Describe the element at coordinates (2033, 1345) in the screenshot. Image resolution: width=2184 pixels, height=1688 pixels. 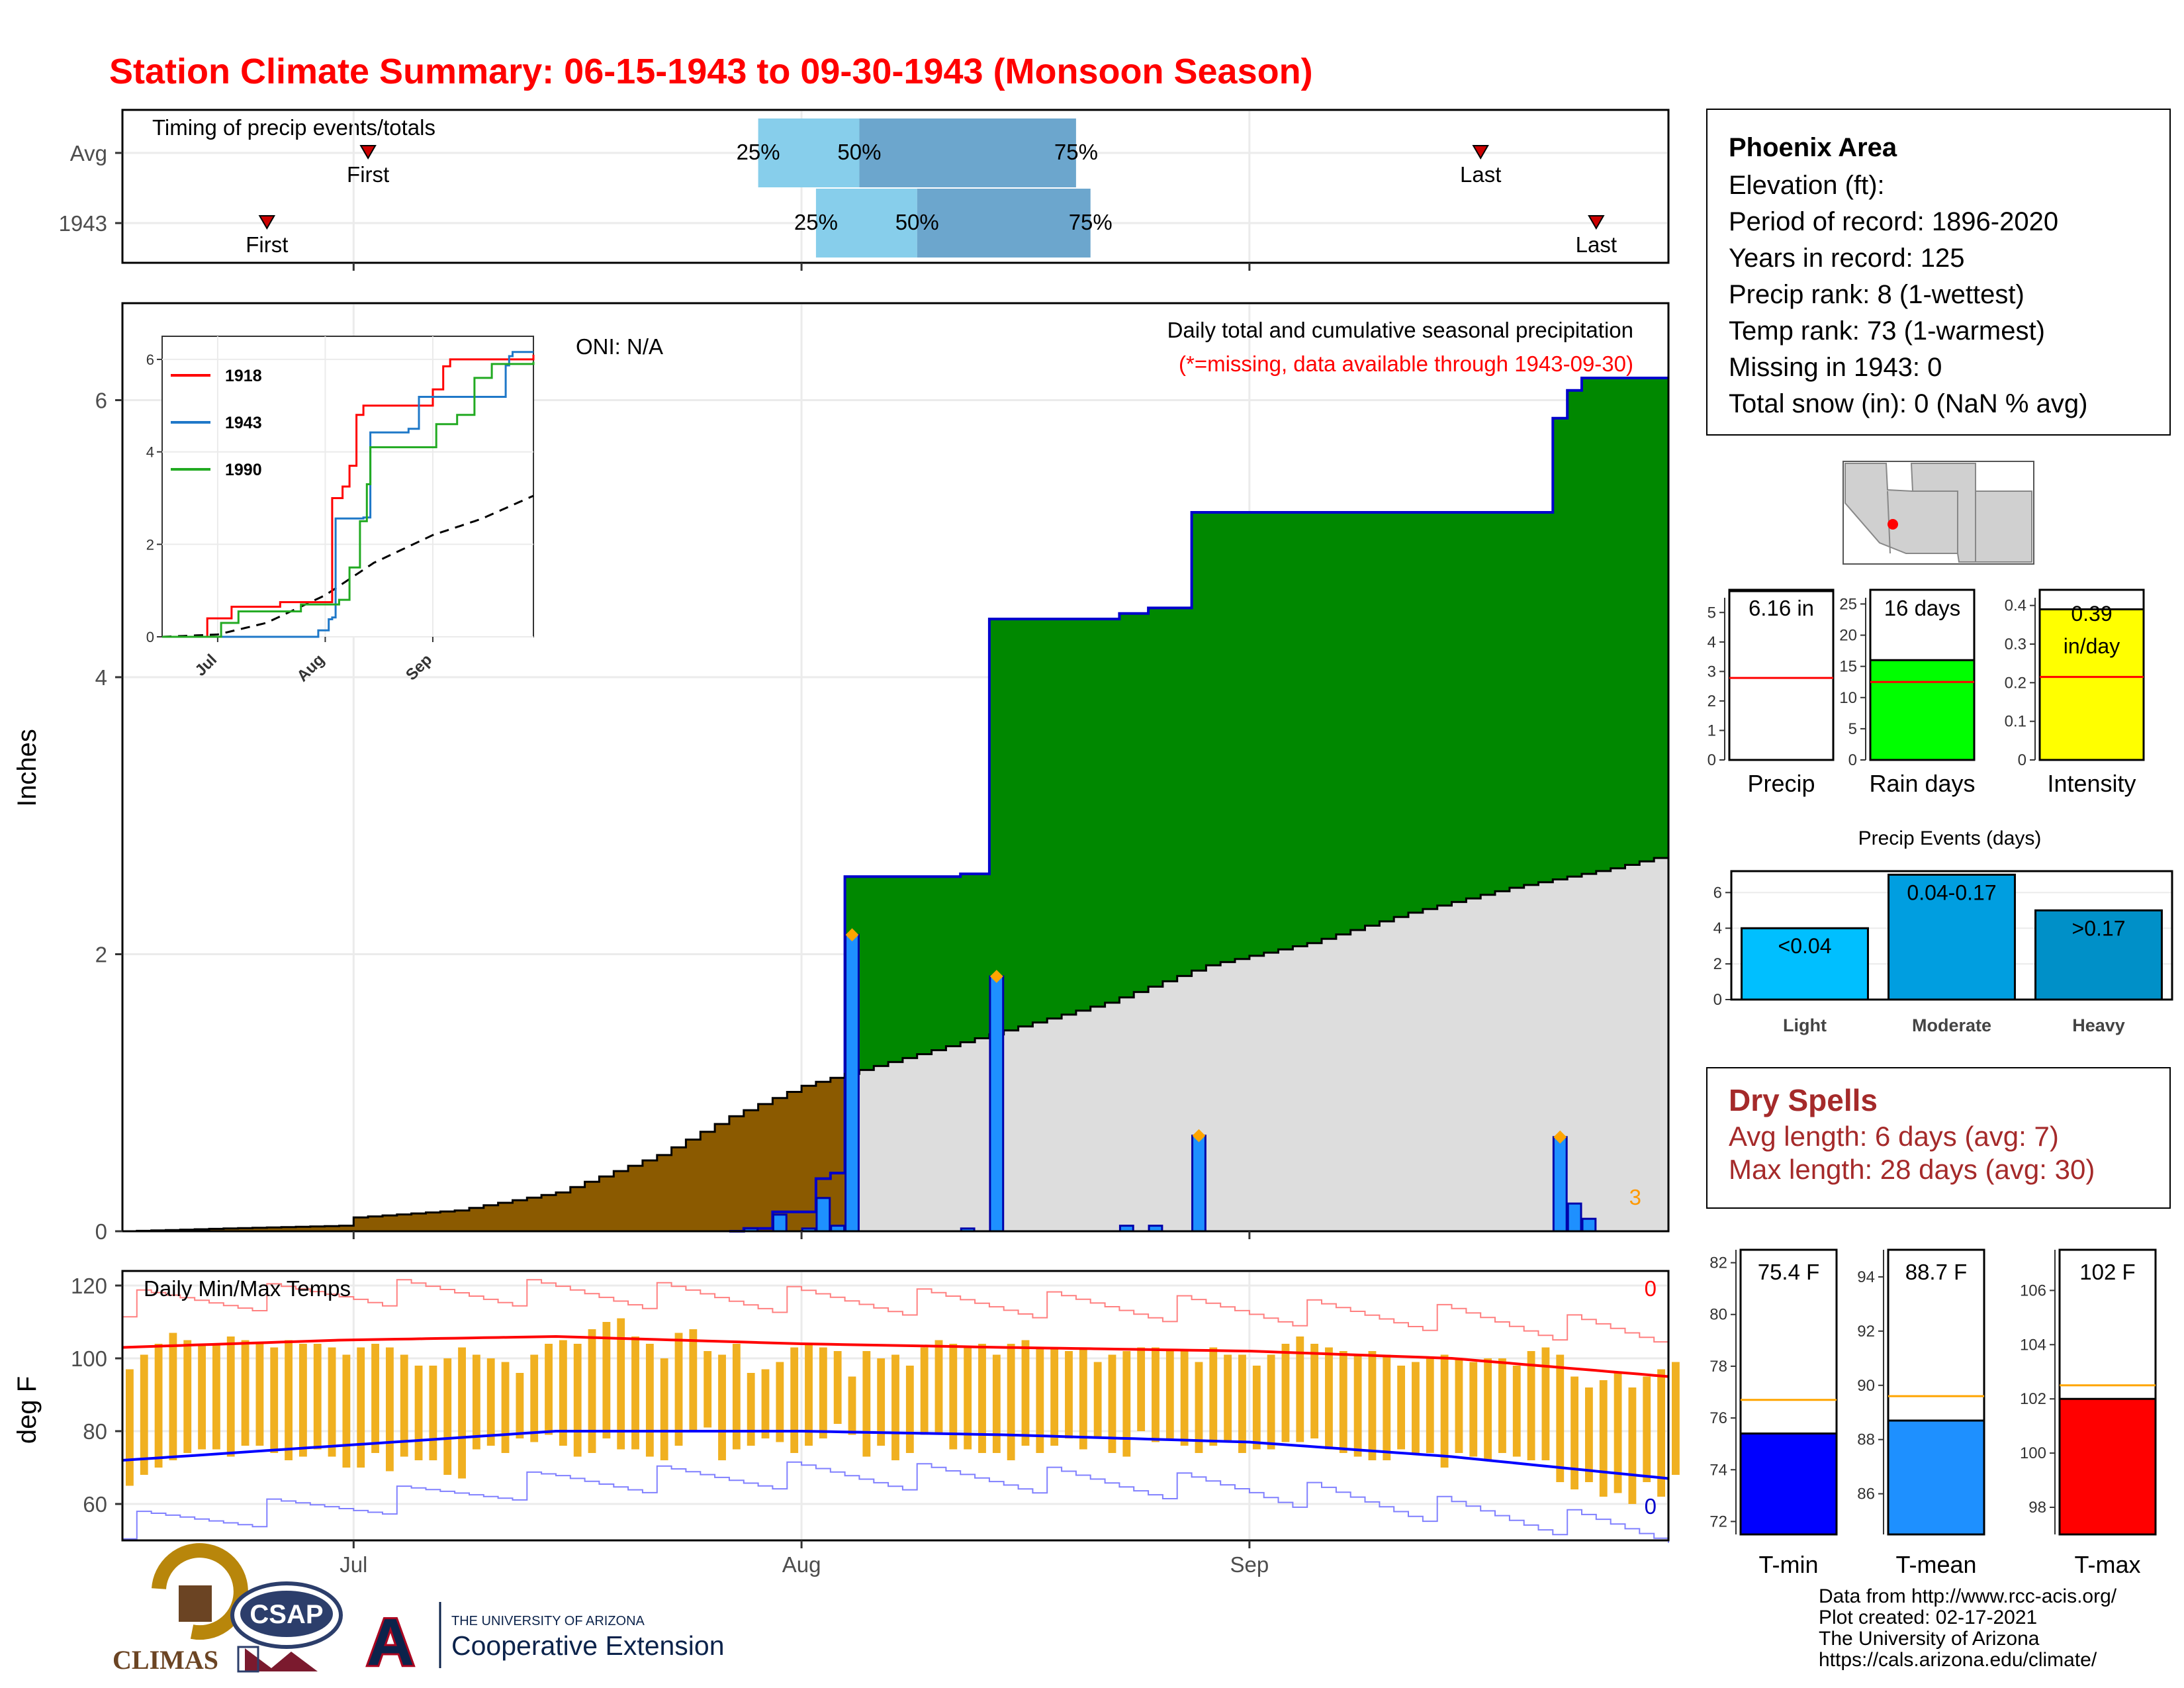
I see `temp-stat-y-tick-label: 104` at that location.